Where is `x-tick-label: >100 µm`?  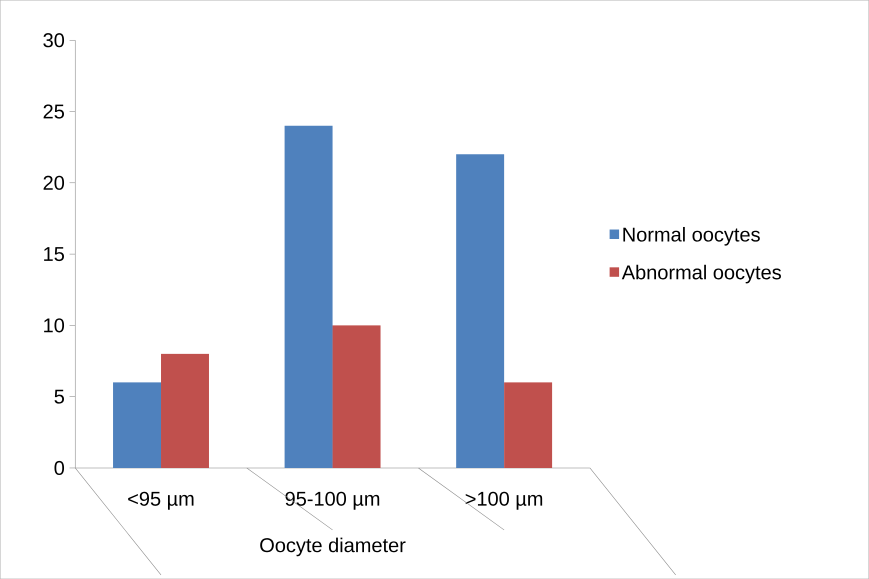
x-tick-label: >100 µm is located at coordinates (504, 501).